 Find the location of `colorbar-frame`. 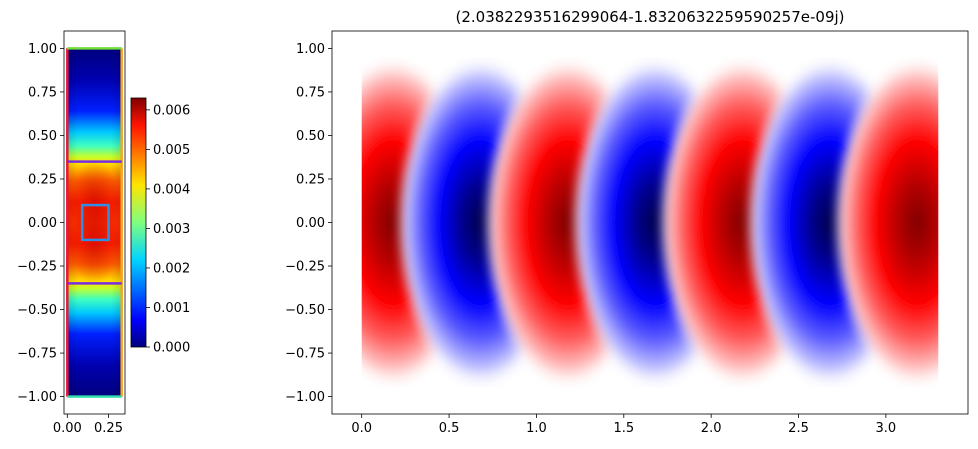

colorbar-frame is located at coordinates (138, 222).